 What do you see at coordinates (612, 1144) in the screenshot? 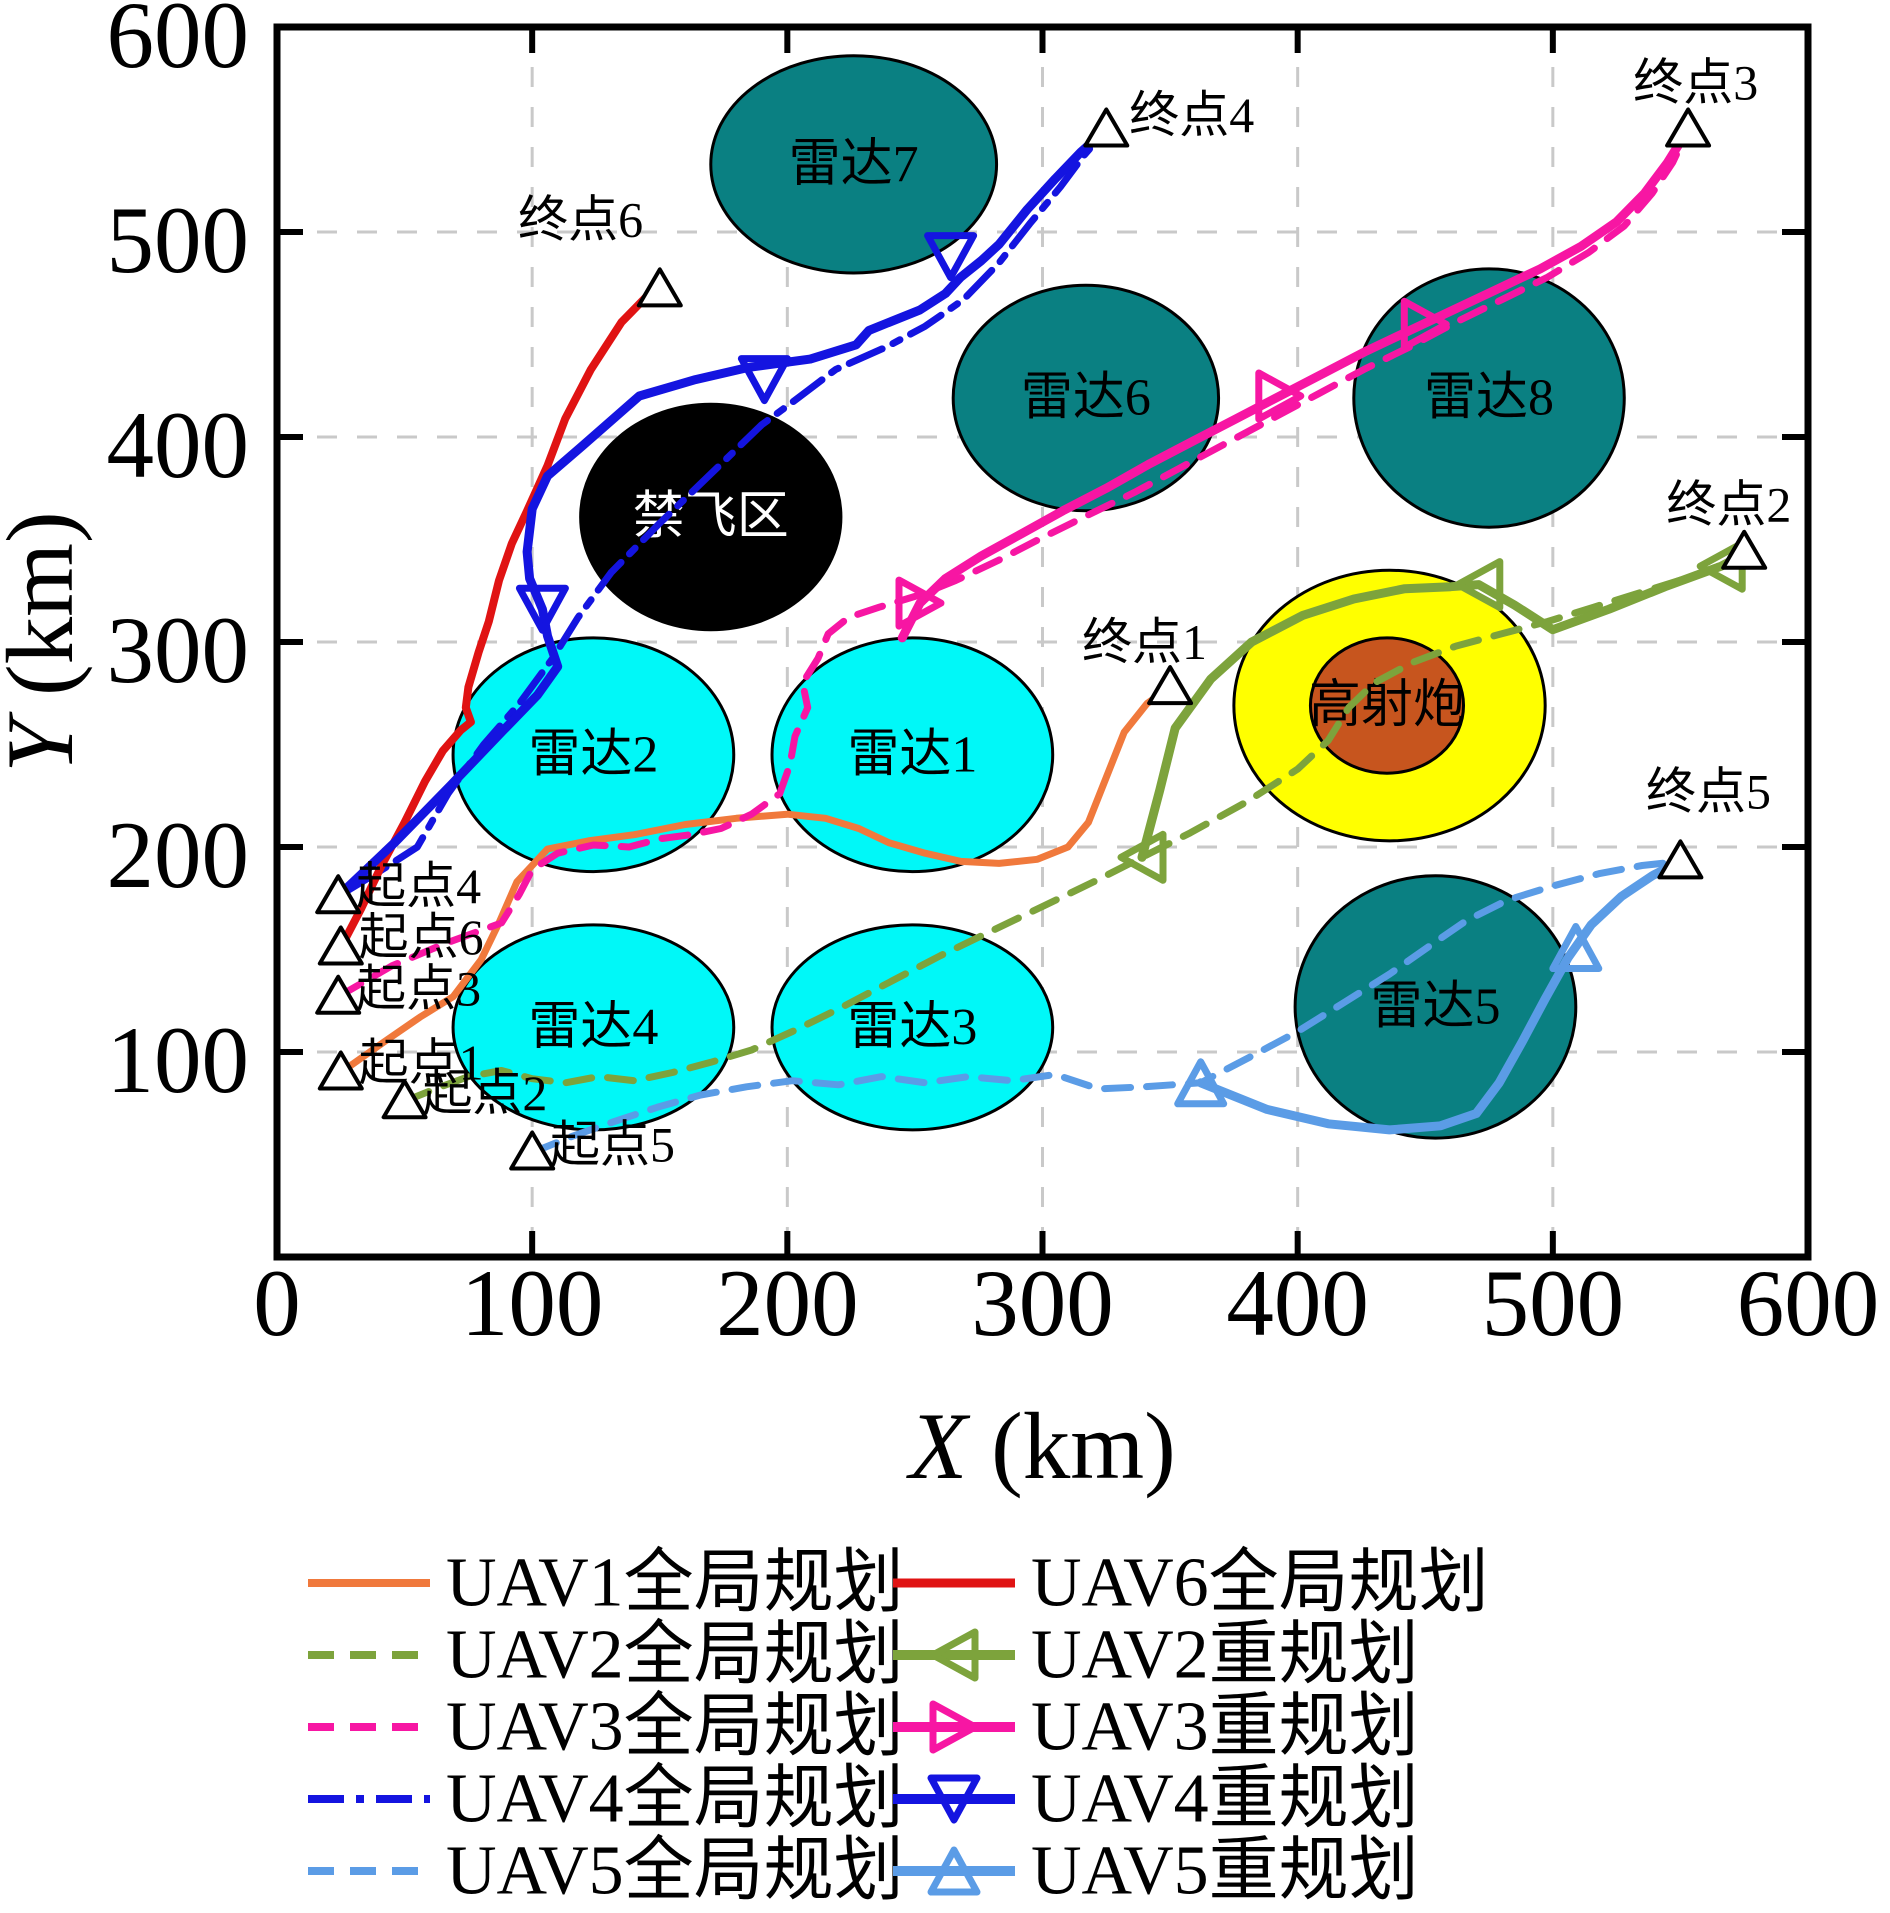
I see `start5-label: 起点5` at bounding box center [612, 1144].